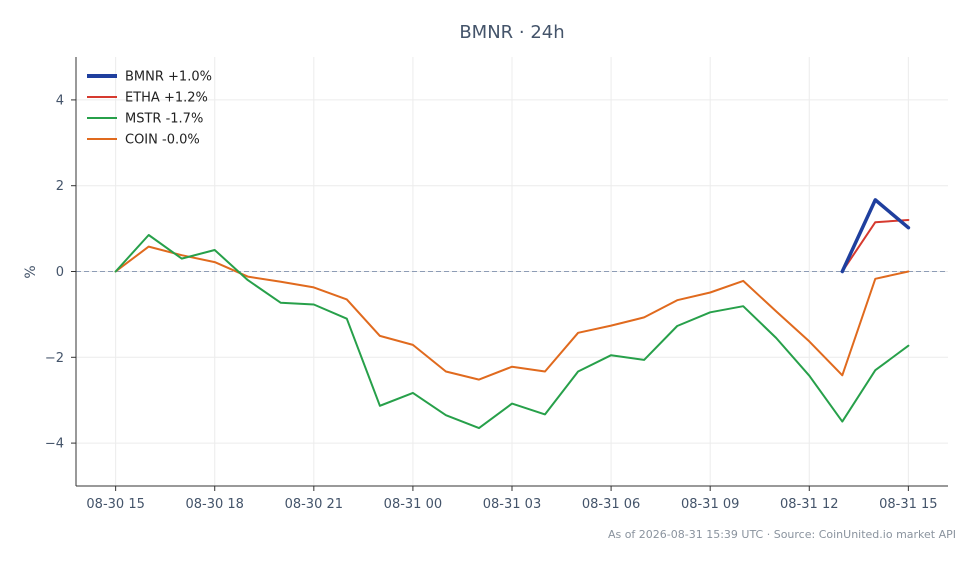 This screenshot has height=564, width=980. Describe the element at coordinates (162, 140) in the screenshot. I see `legend-label-3: COIN -0.0%` at that location.